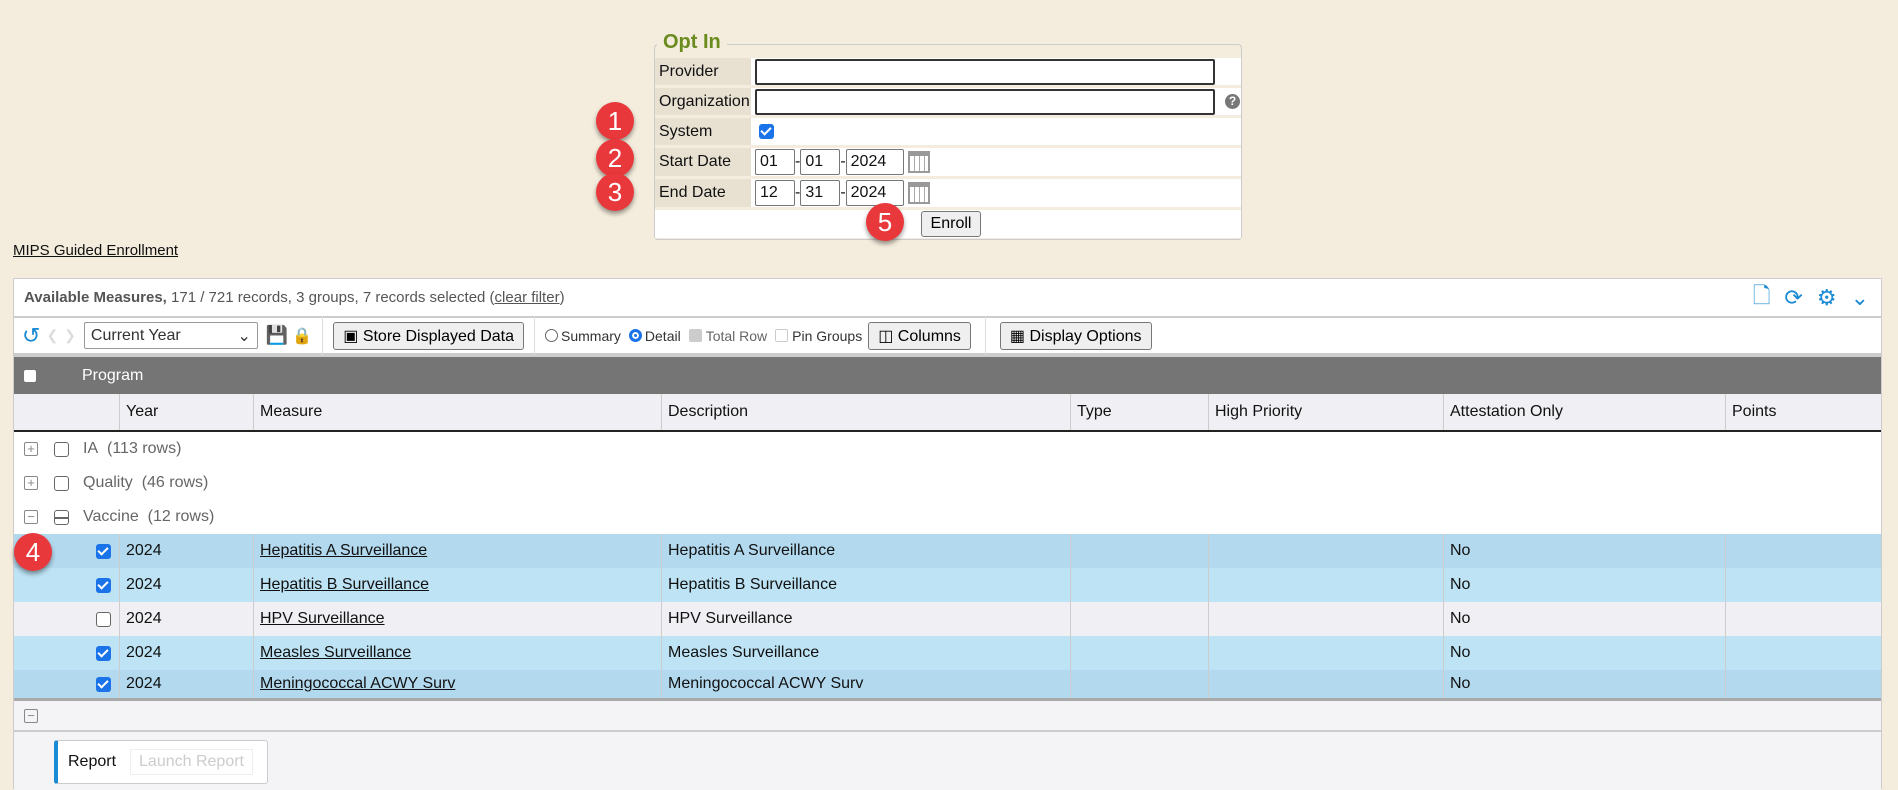  Describe the element at coordinates (344, 584) in the screenshot. I see `measure-link: Hepatitis B Surveillance` at that location.